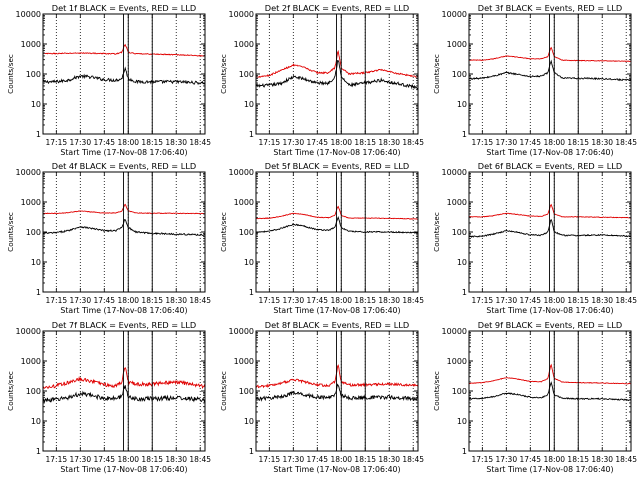 This screenshot has height=480, width=640. What do you see at coordinates (550, 325) in the screenshot?
I see `panel-title: Det 9f BLACK = Events, RED = LLD` at bounding box center [550, 325].